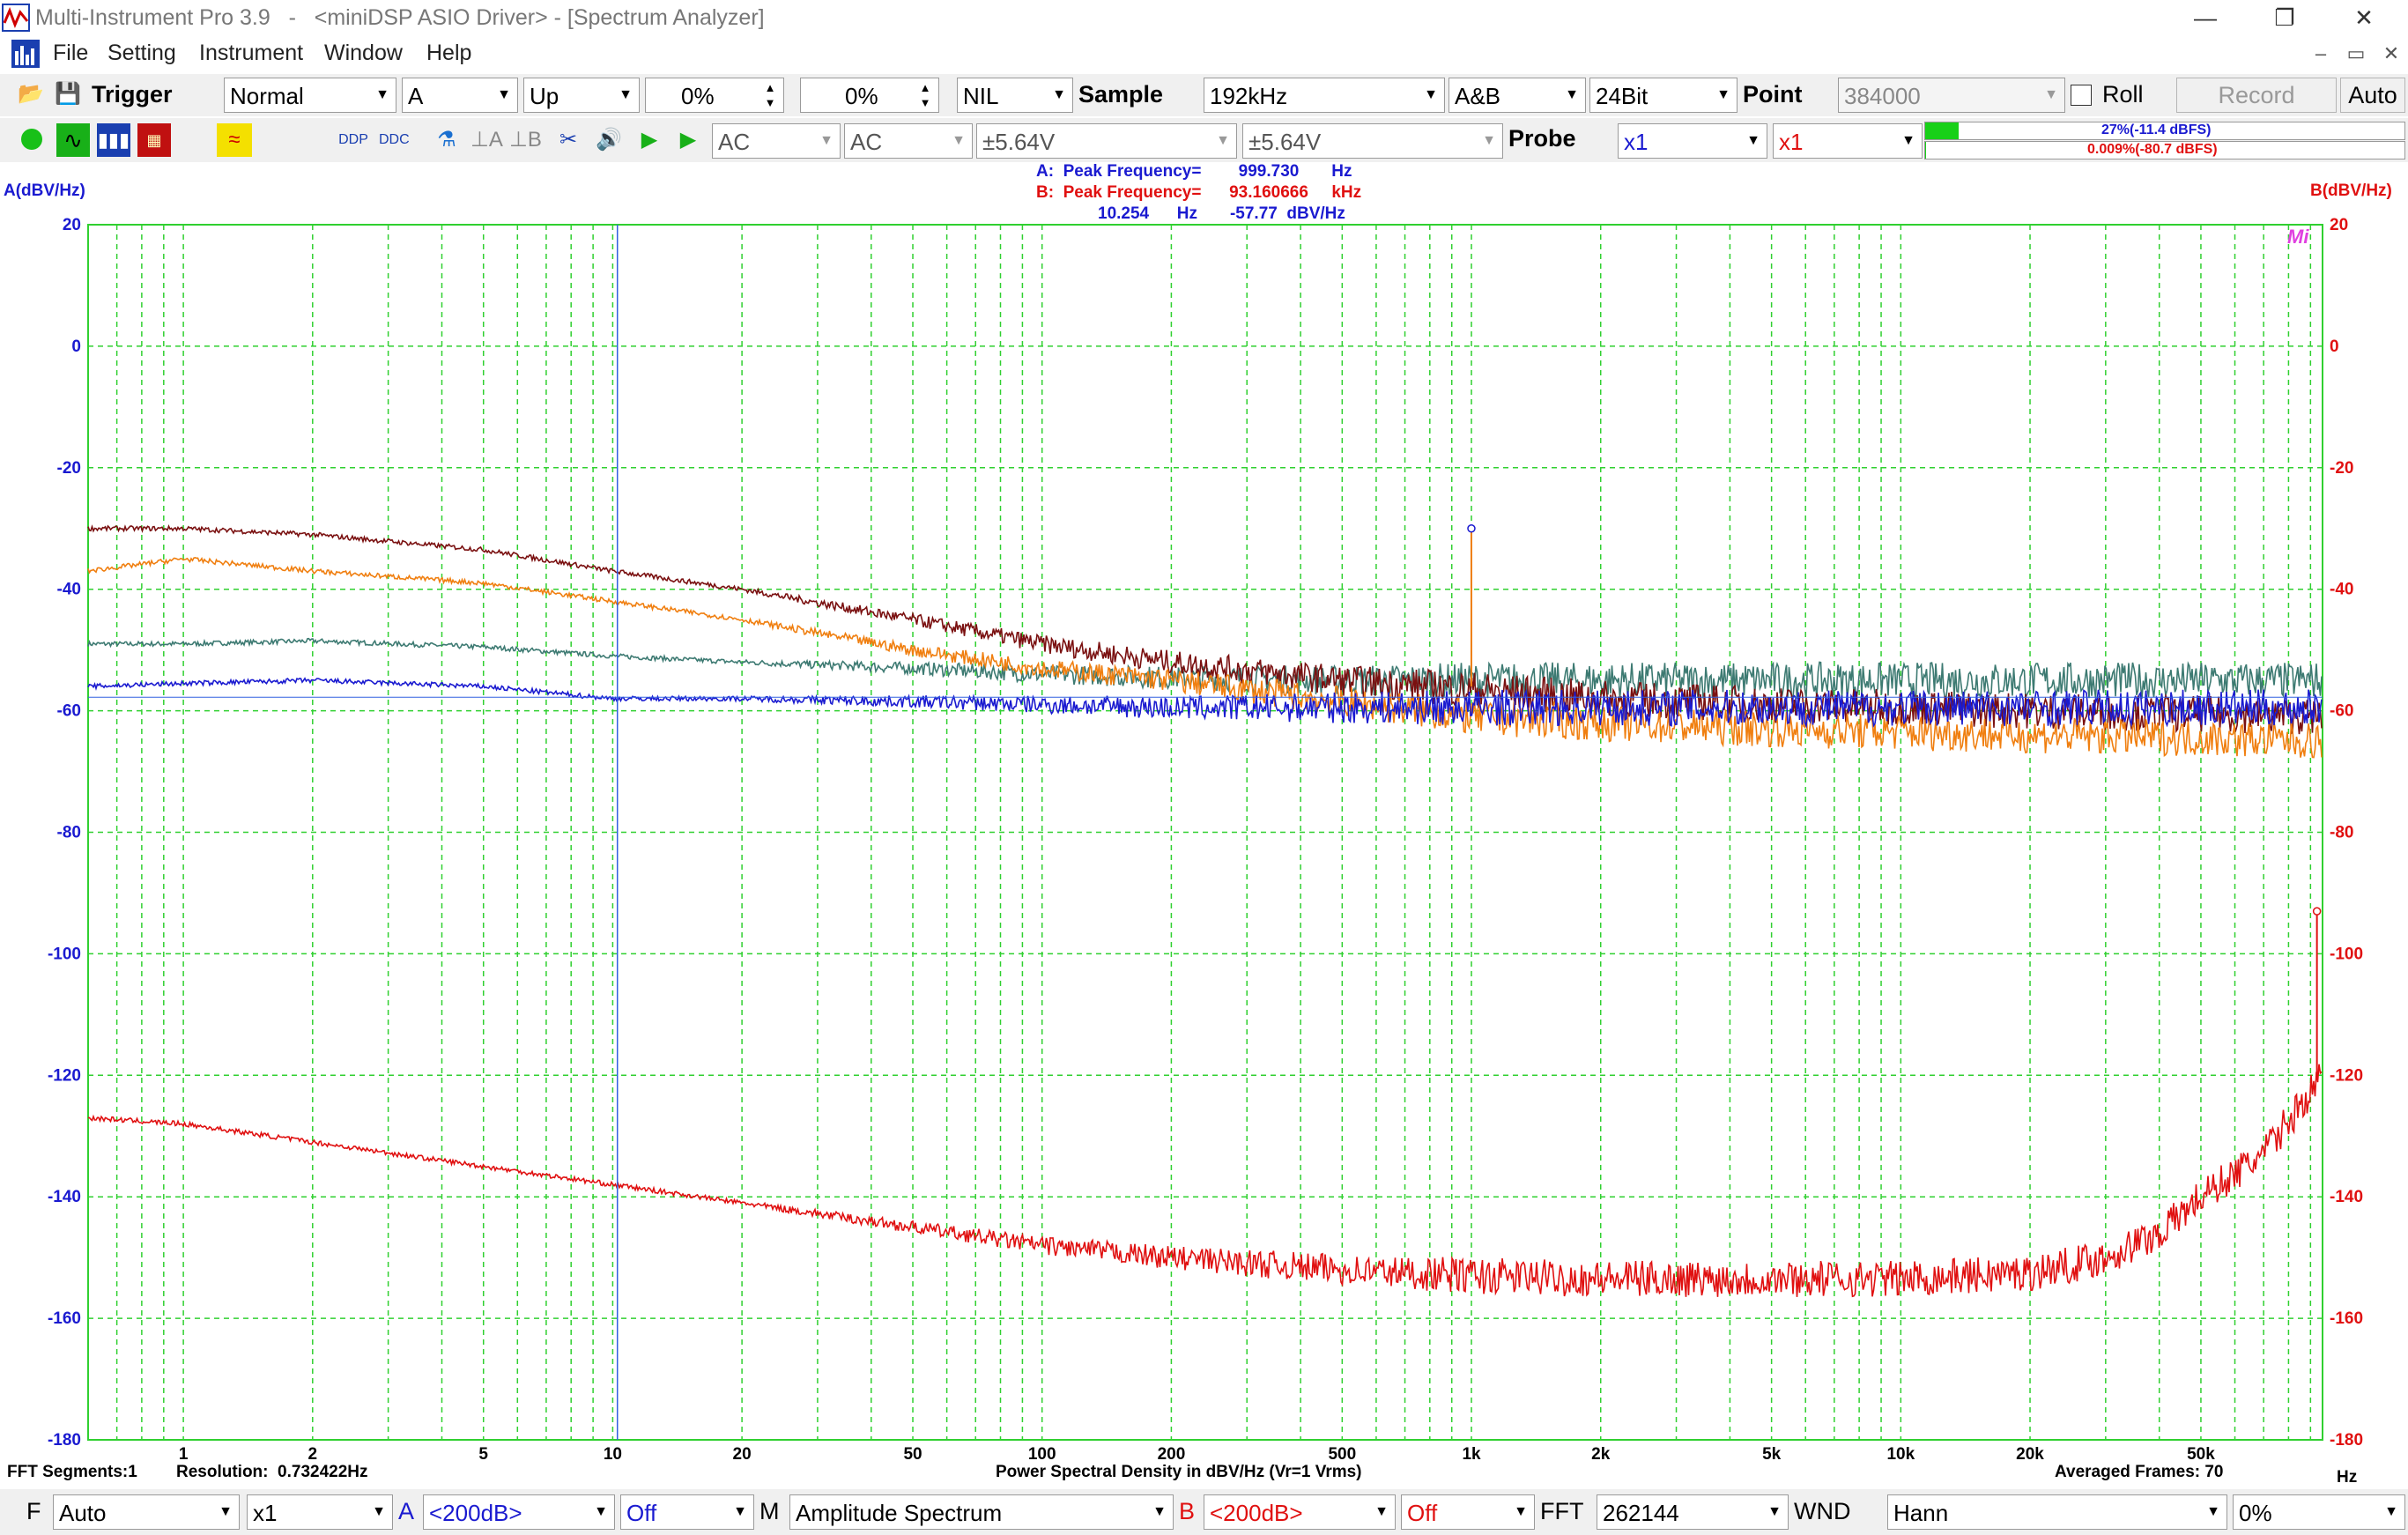  Describe the element at coordinates (2346, 1197) in the screenshot. I see `y-tick-label-right: -140` at that location.